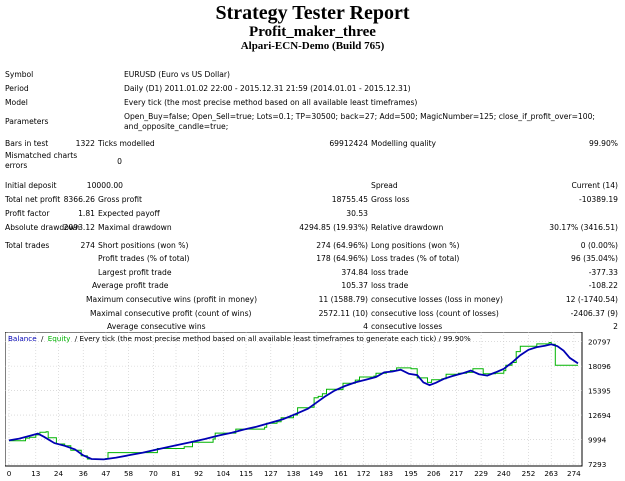 Image resolution: width=625 pixels, height=481 pixels. Describe the element at coordinates (246, 473) in the screenshot. I see `x-tick-label: 115` at that location.